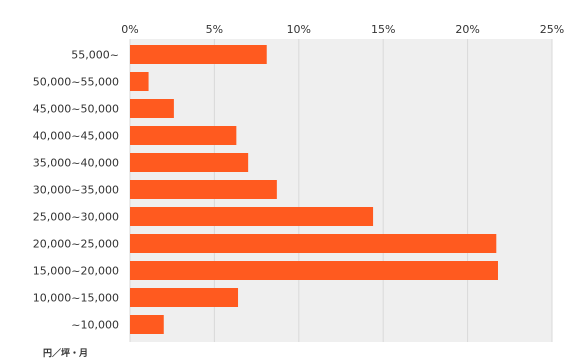  I want to click on x-tick-label: 25%, so click(552, 29).